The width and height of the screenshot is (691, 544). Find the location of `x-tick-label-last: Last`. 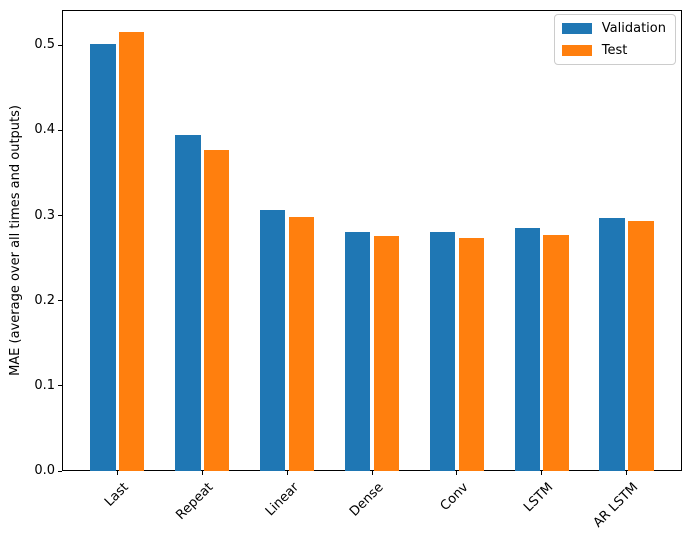

x-tick-label-last: Last is located at coordinates (117, 495).